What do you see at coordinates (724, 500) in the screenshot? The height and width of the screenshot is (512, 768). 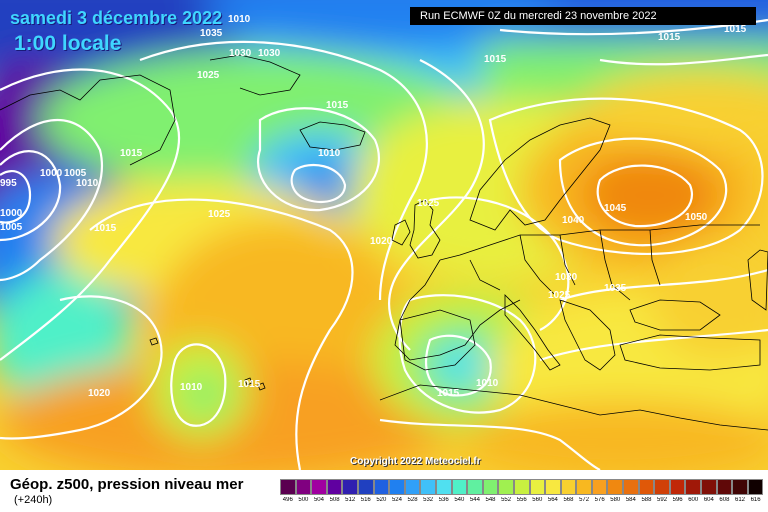 I see `scale-label: 608` at bounding box center [724, 500].